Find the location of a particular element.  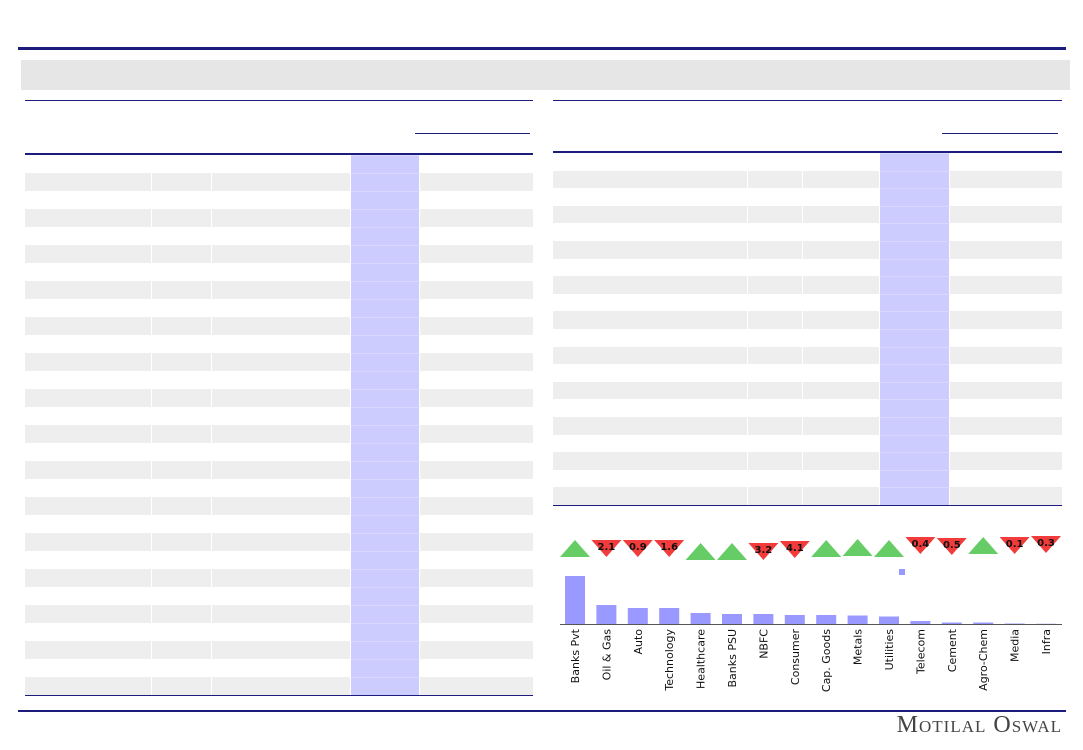

x-tick-label: Oil & Gas is located at coordinates (606, 655).